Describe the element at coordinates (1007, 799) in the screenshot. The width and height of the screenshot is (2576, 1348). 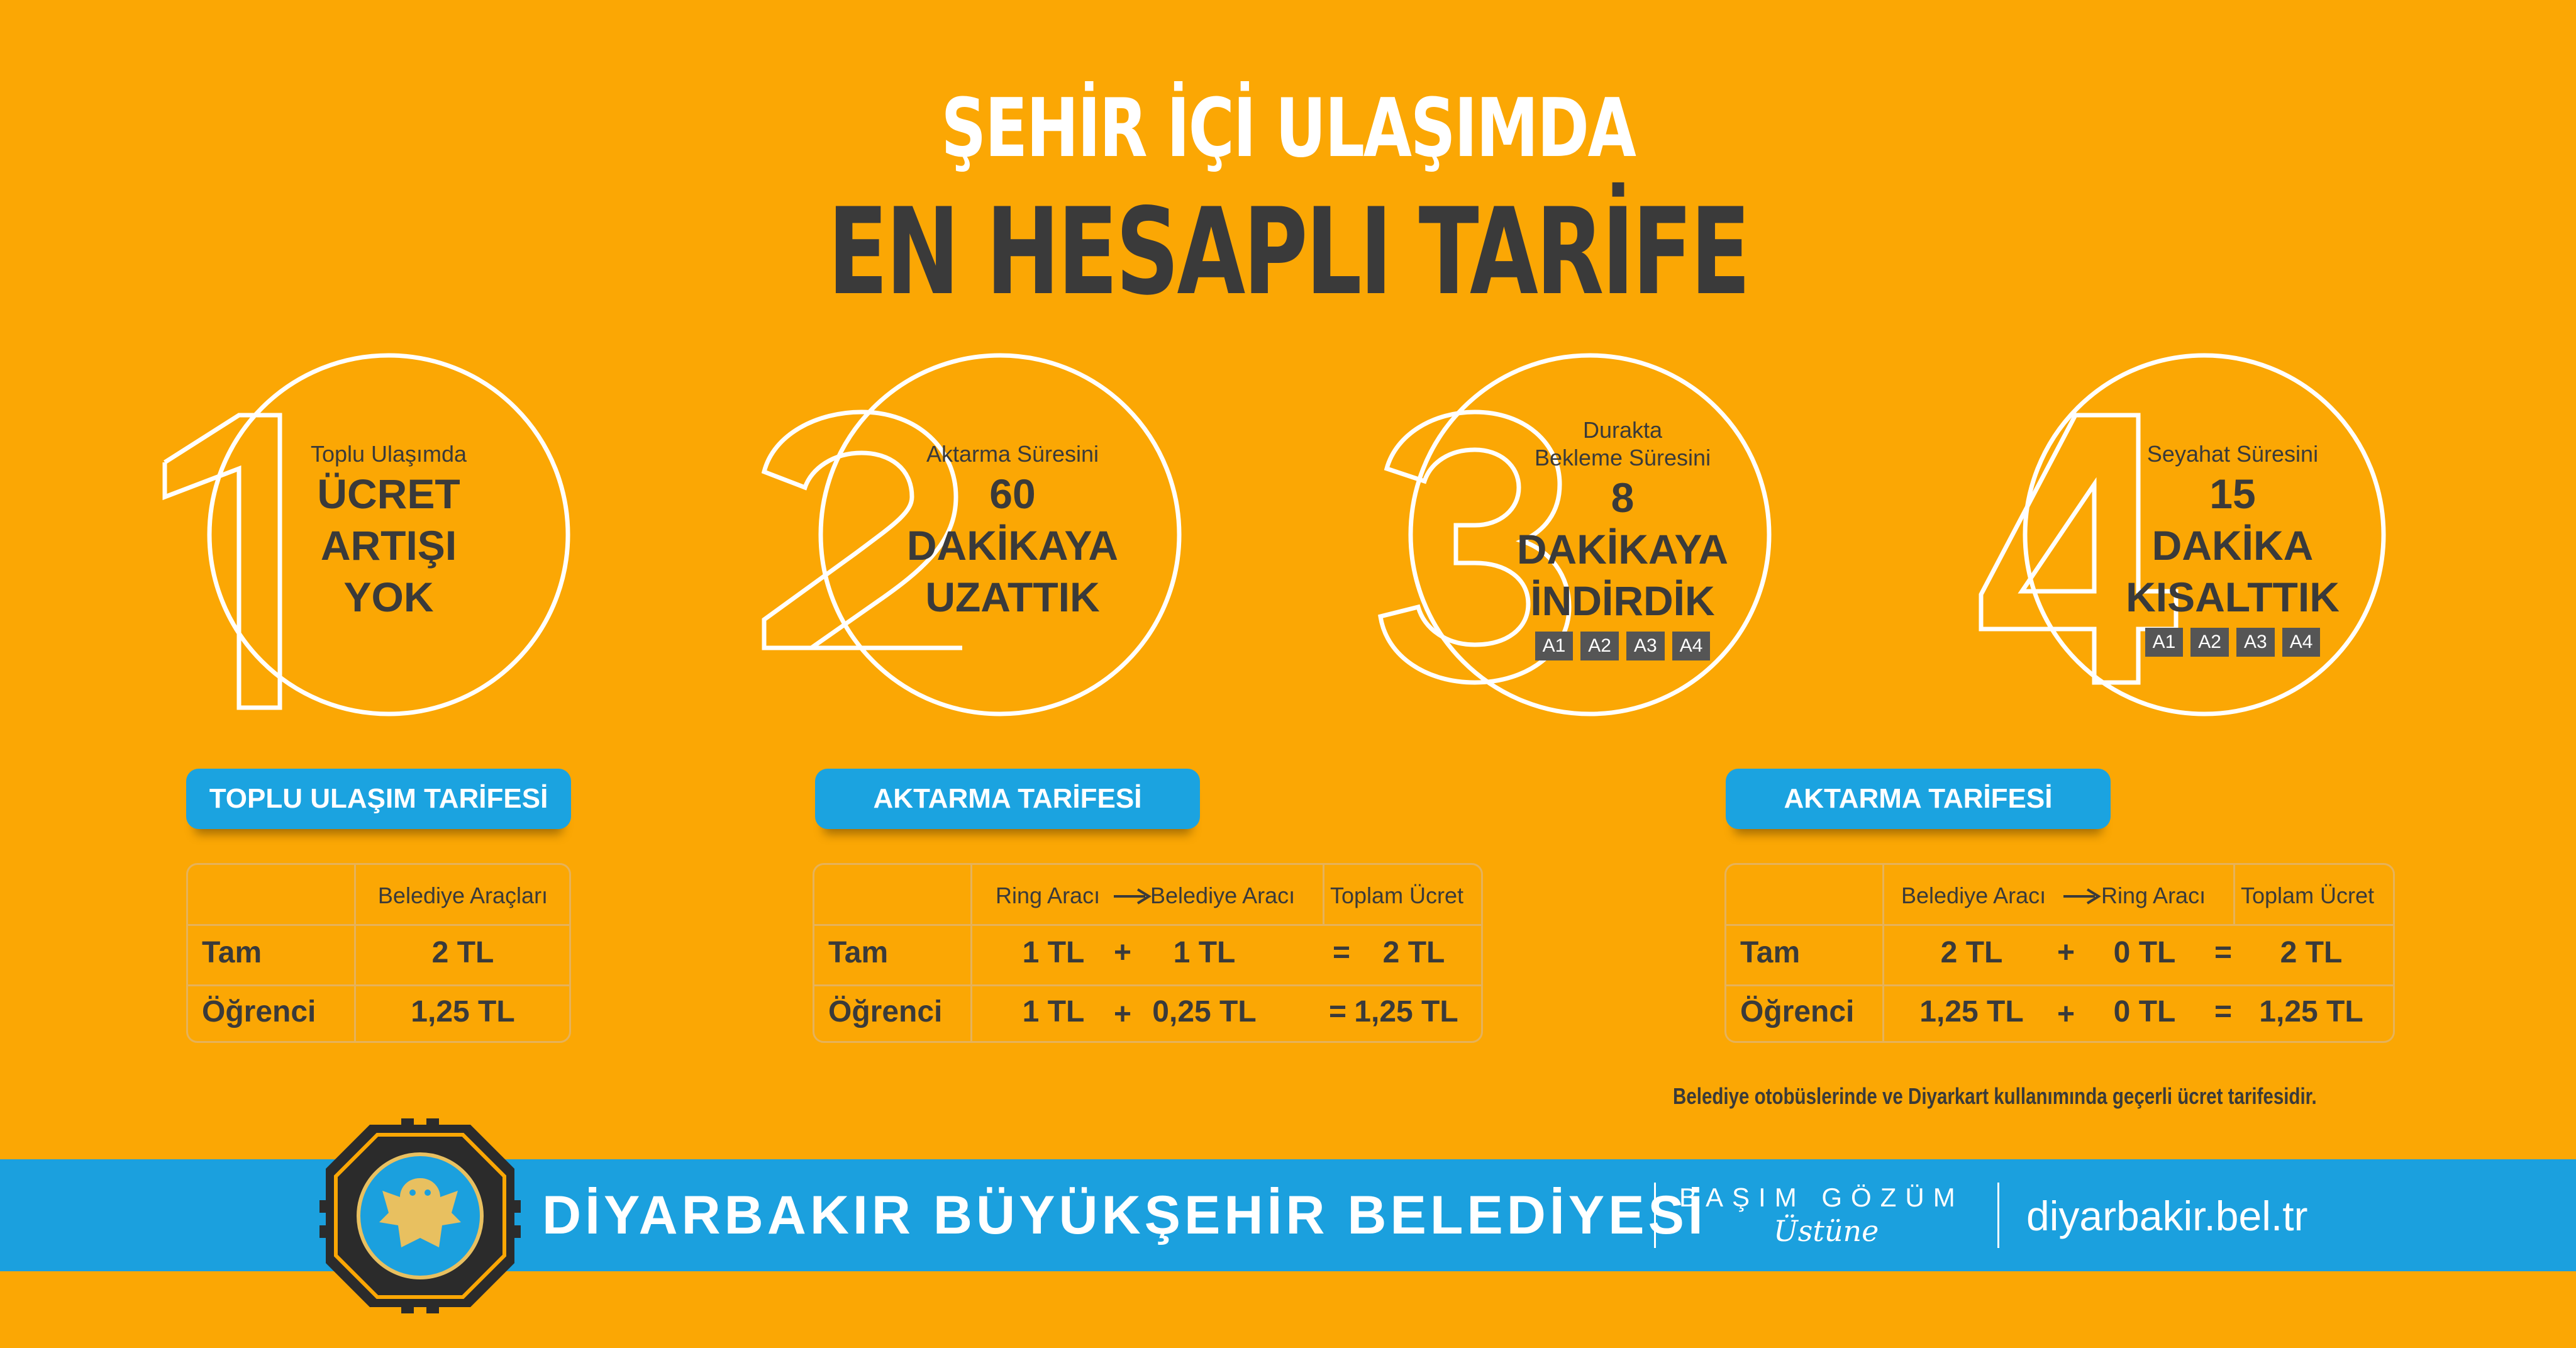
I see `tariff-title-2: AKTARMA TARİFESİ` at that location.